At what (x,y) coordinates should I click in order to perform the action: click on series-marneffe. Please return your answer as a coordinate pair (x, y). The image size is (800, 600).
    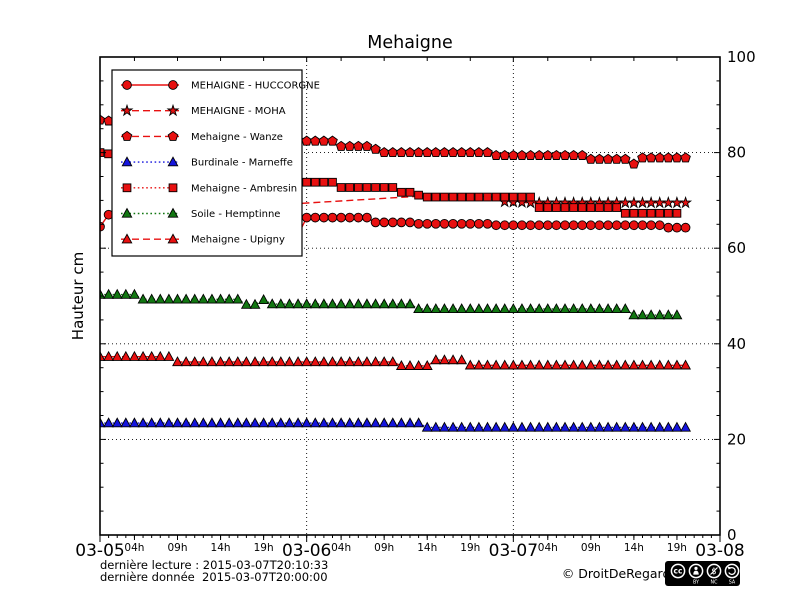
    Looking at the image, I should click on (396, 424).